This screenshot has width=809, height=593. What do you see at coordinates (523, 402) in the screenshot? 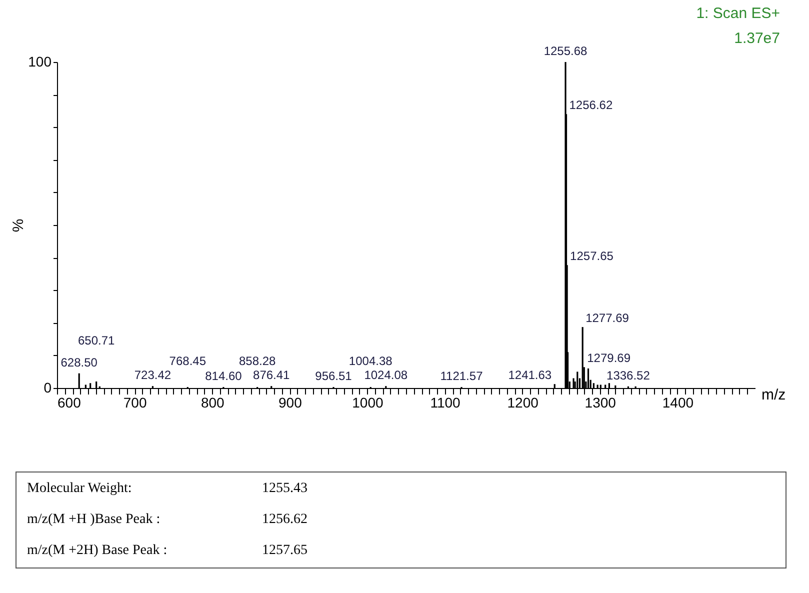
I see `x-tick-label: 1200` at bounding box center [523, 402].